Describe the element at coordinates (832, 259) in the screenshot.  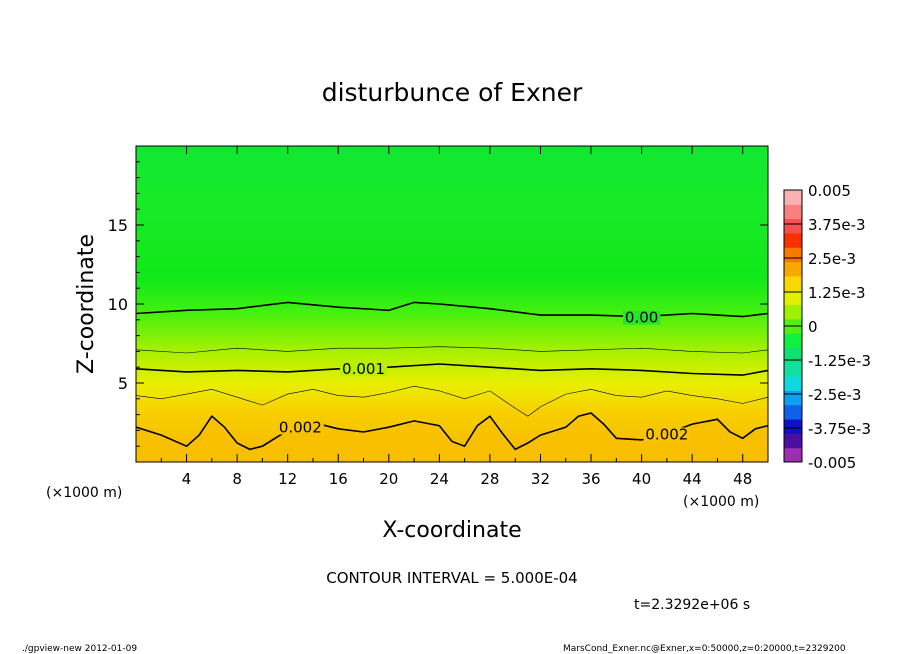
I see `colorbar-label: 2.5e-3` at that location.